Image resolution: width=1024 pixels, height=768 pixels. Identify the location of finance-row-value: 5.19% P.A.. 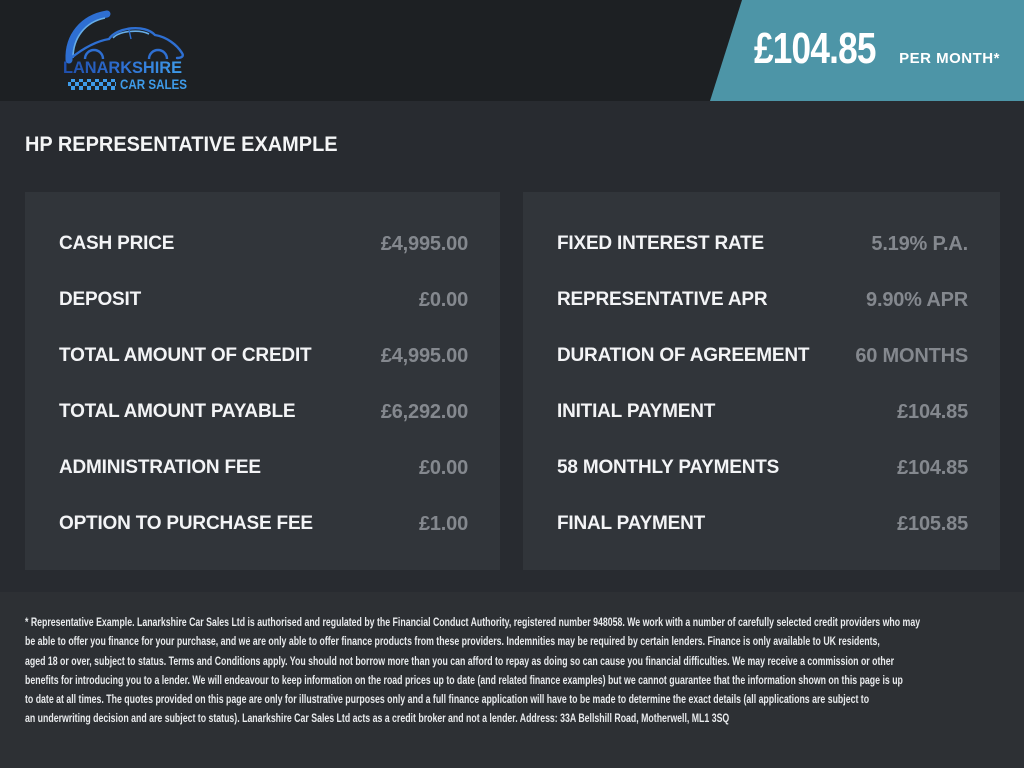
(919, 243).